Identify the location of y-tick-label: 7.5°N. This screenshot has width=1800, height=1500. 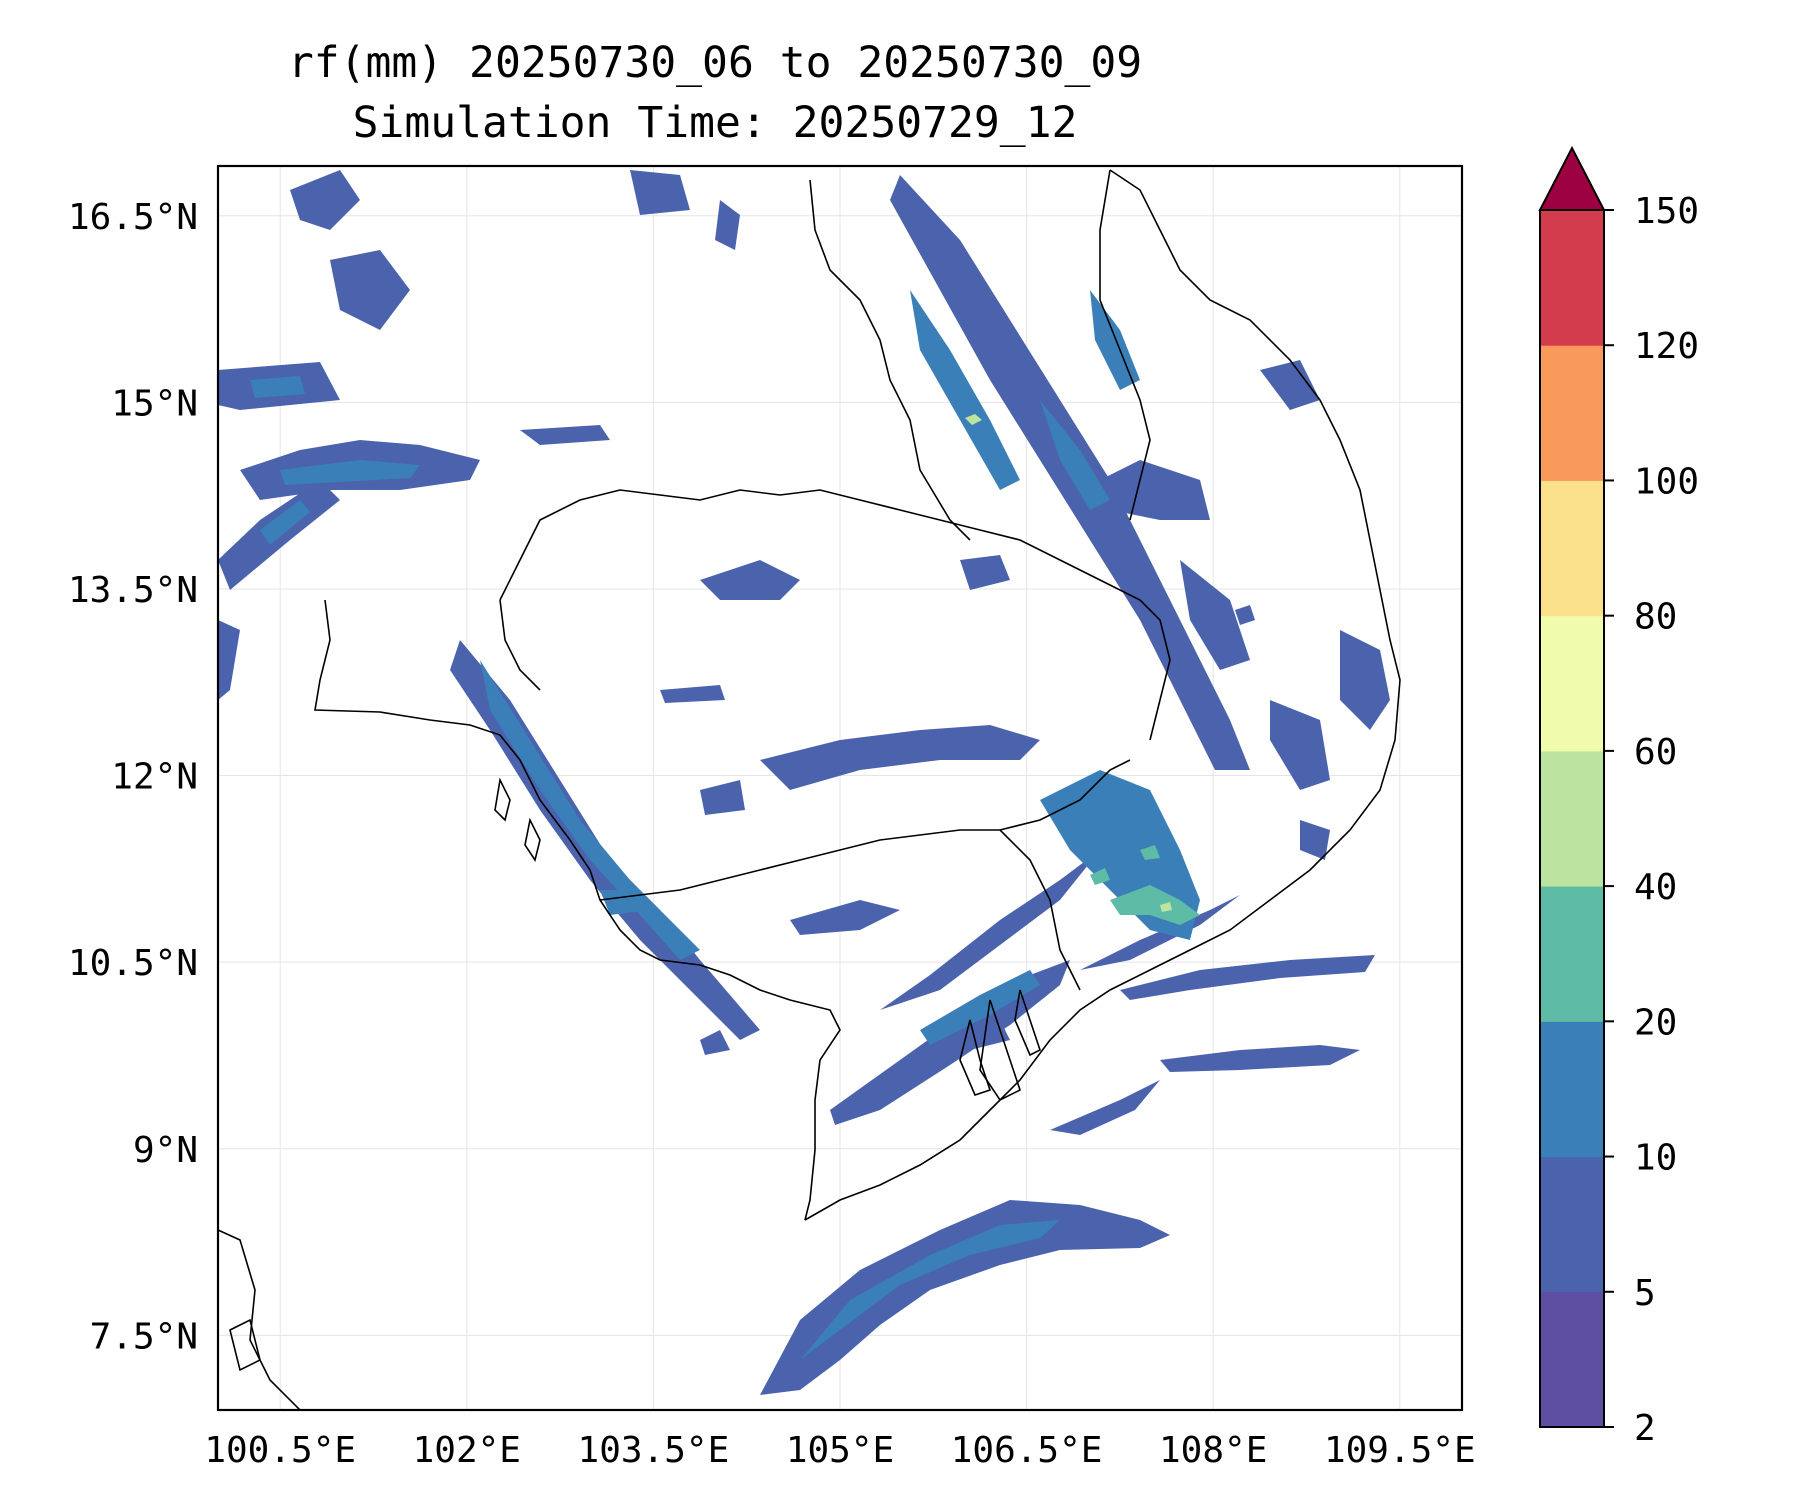
(144, 1336).